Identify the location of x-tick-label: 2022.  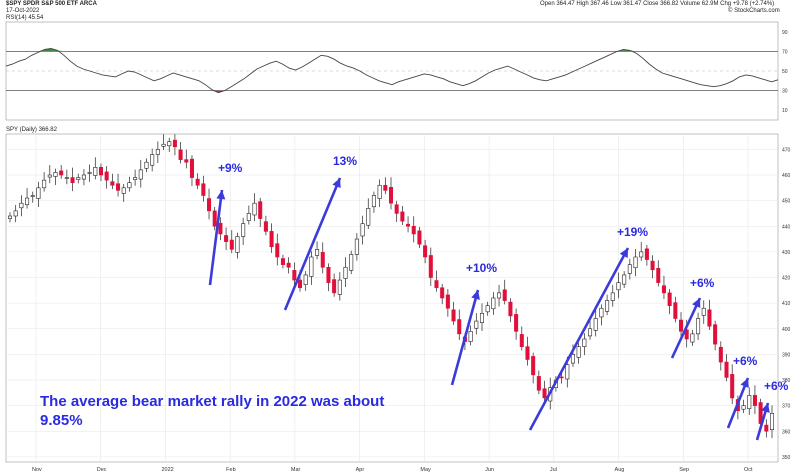
(167, 470).